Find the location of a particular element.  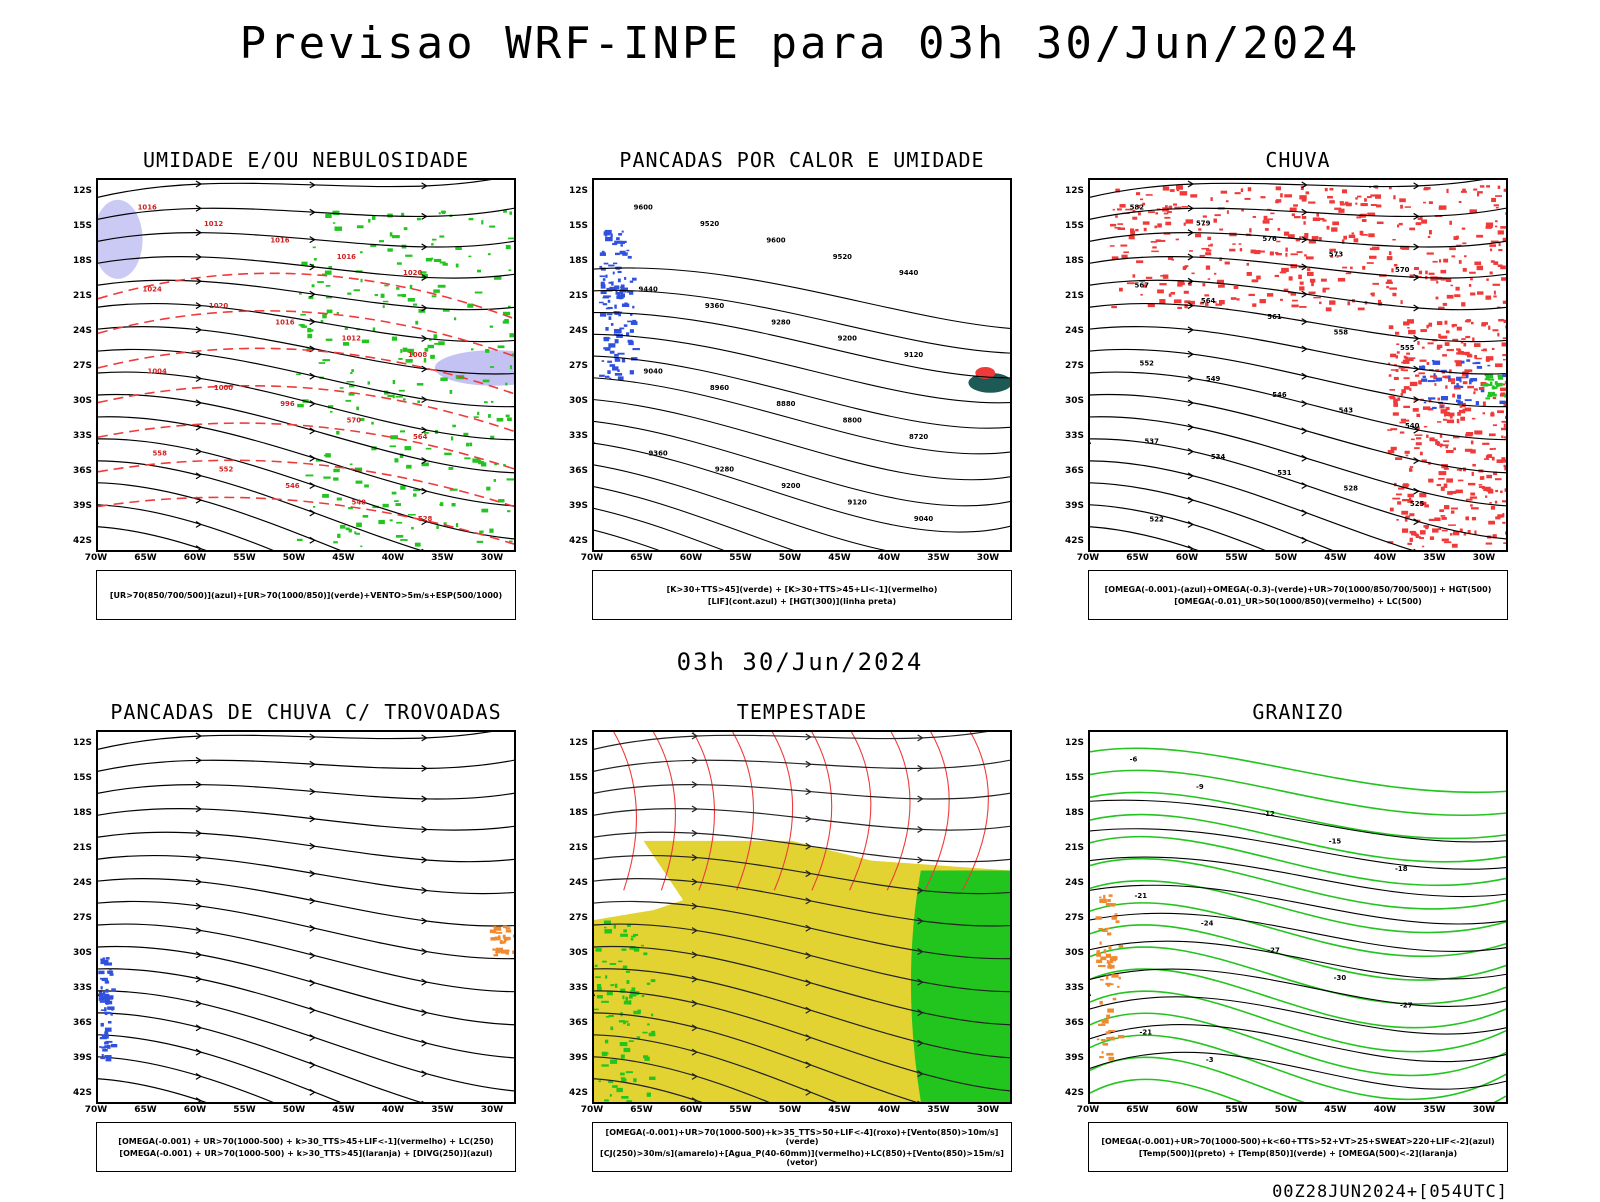

lon-tick-label: 65W is located at coordinates (641, 558).